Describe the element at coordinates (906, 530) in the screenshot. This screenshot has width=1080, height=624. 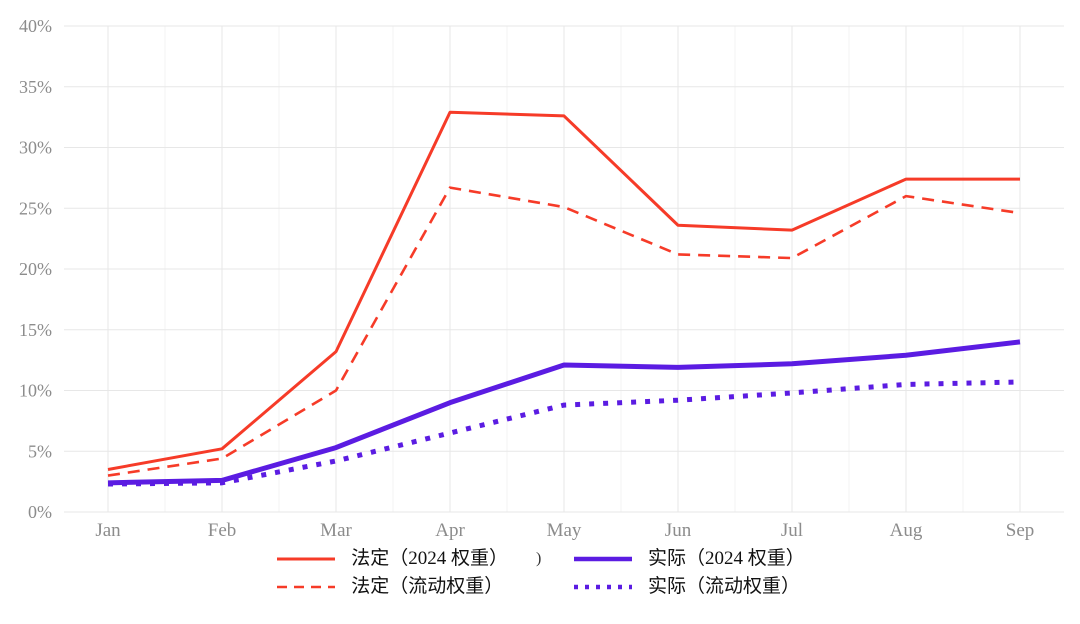
I see `x-axis-tick-label: Aug` at that location.